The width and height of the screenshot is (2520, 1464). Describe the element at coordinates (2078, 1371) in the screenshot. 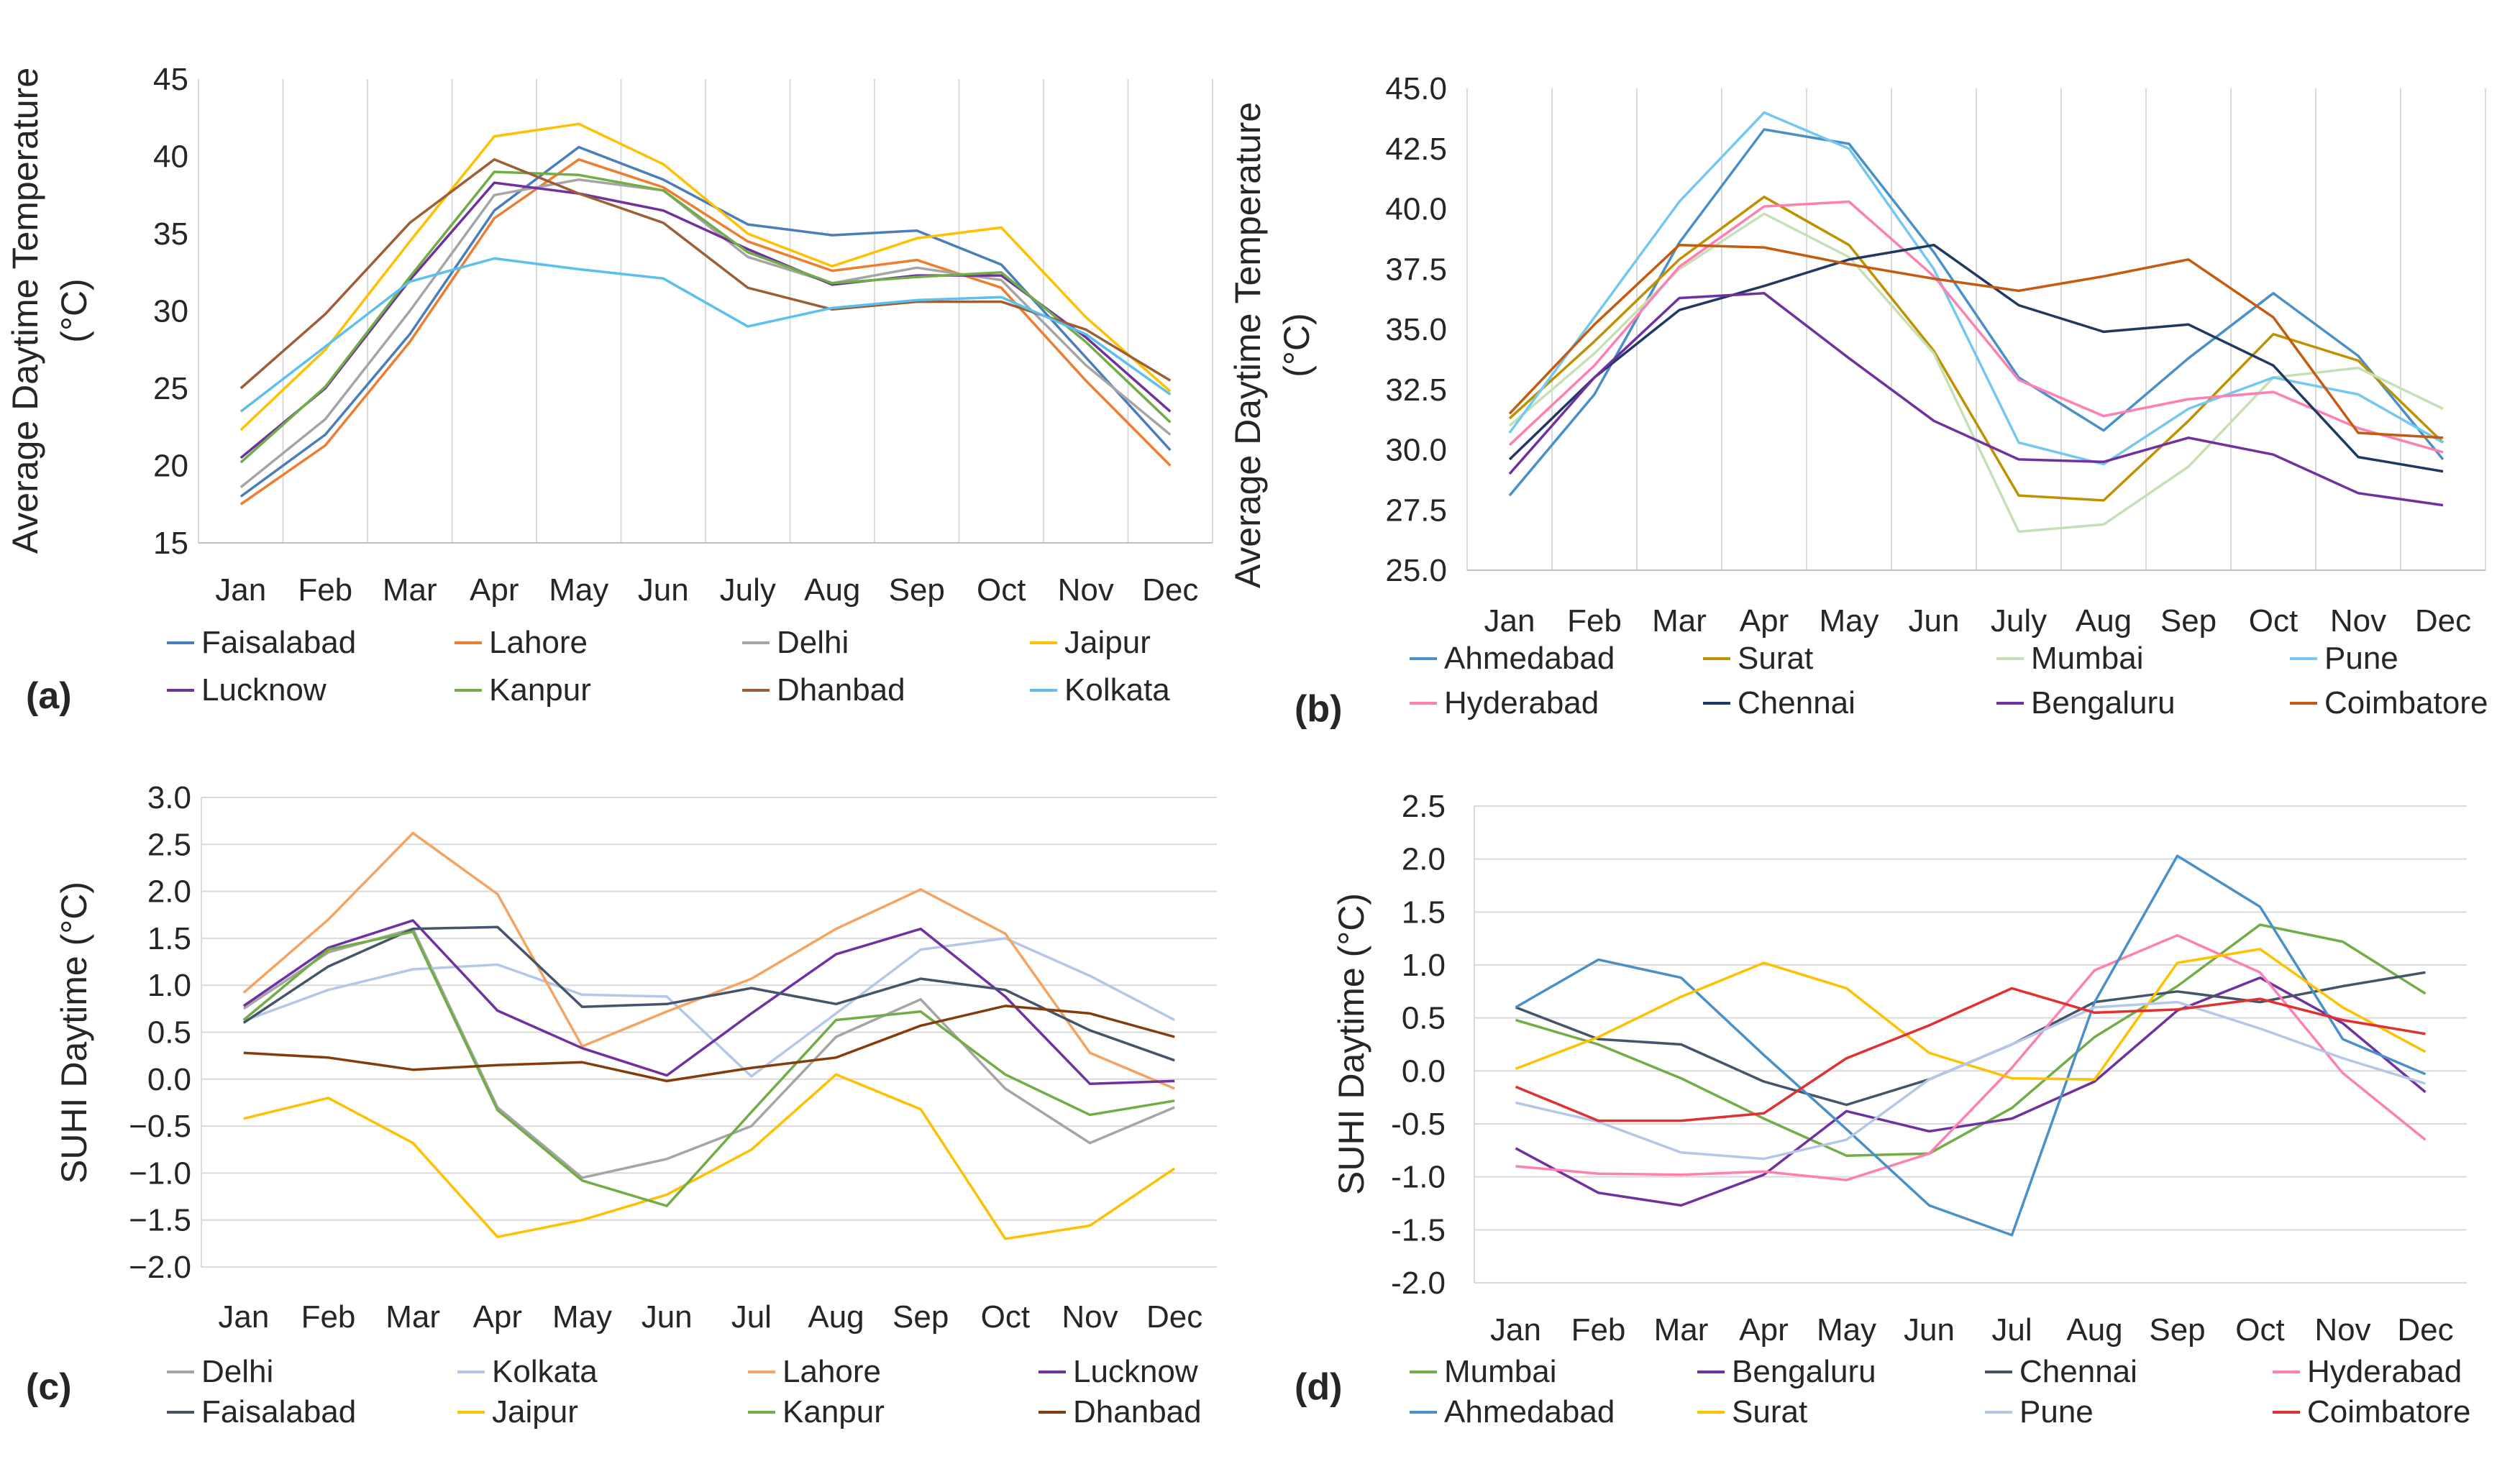

I see `legend-label-chennai: Chennai` at that location.